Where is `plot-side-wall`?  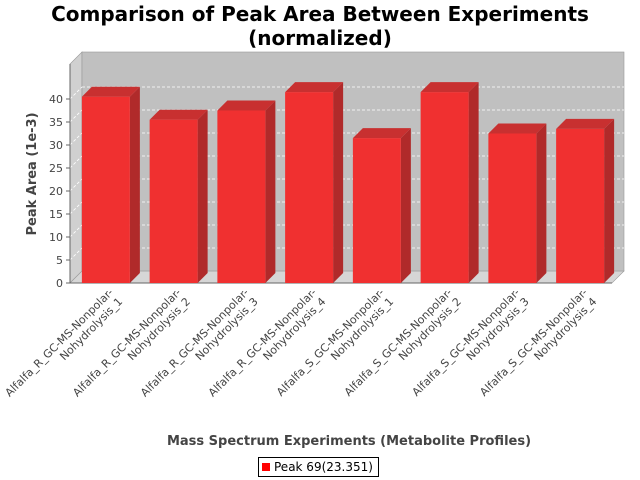 plot-side-wall is located at coordinates (76, 167).